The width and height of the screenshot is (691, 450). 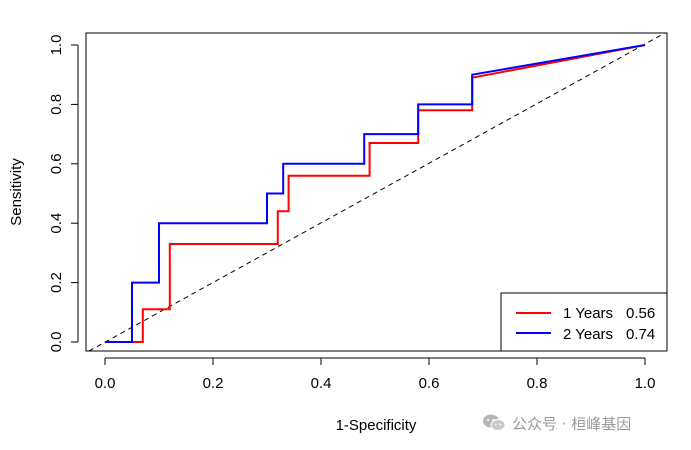 I want to click on legend-label-1-years: 1 Years, so click(x=588, y=313).